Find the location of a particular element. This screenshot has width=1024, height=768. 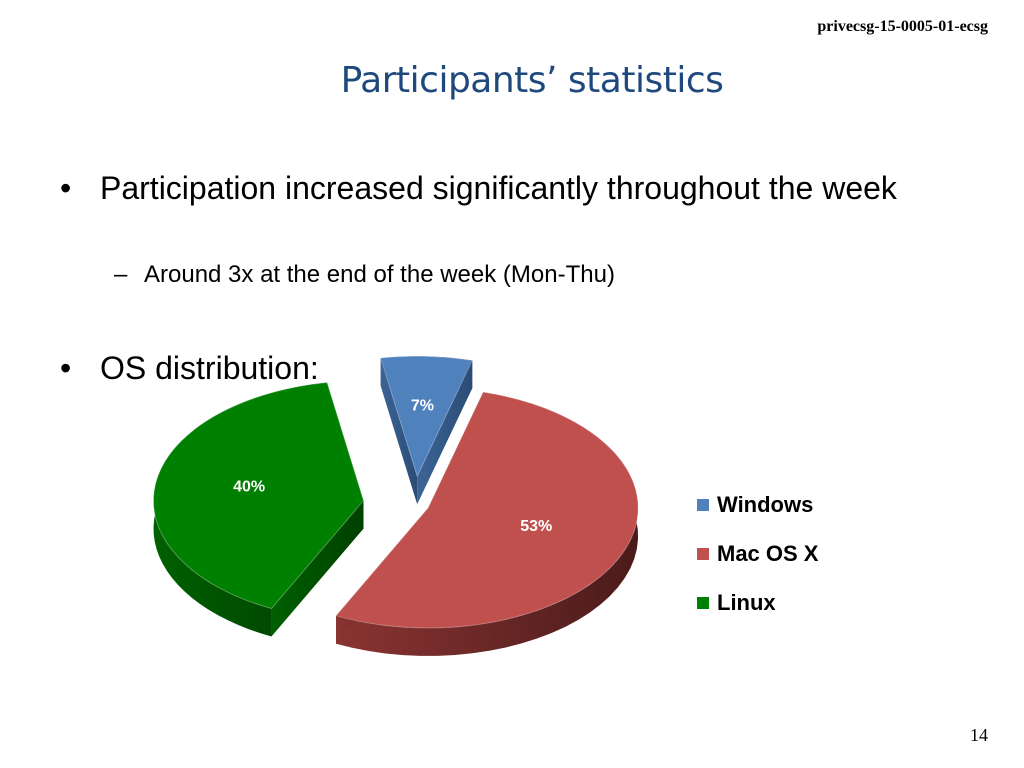

legend-item-linux: Linux is located at coordinates (757, 602).